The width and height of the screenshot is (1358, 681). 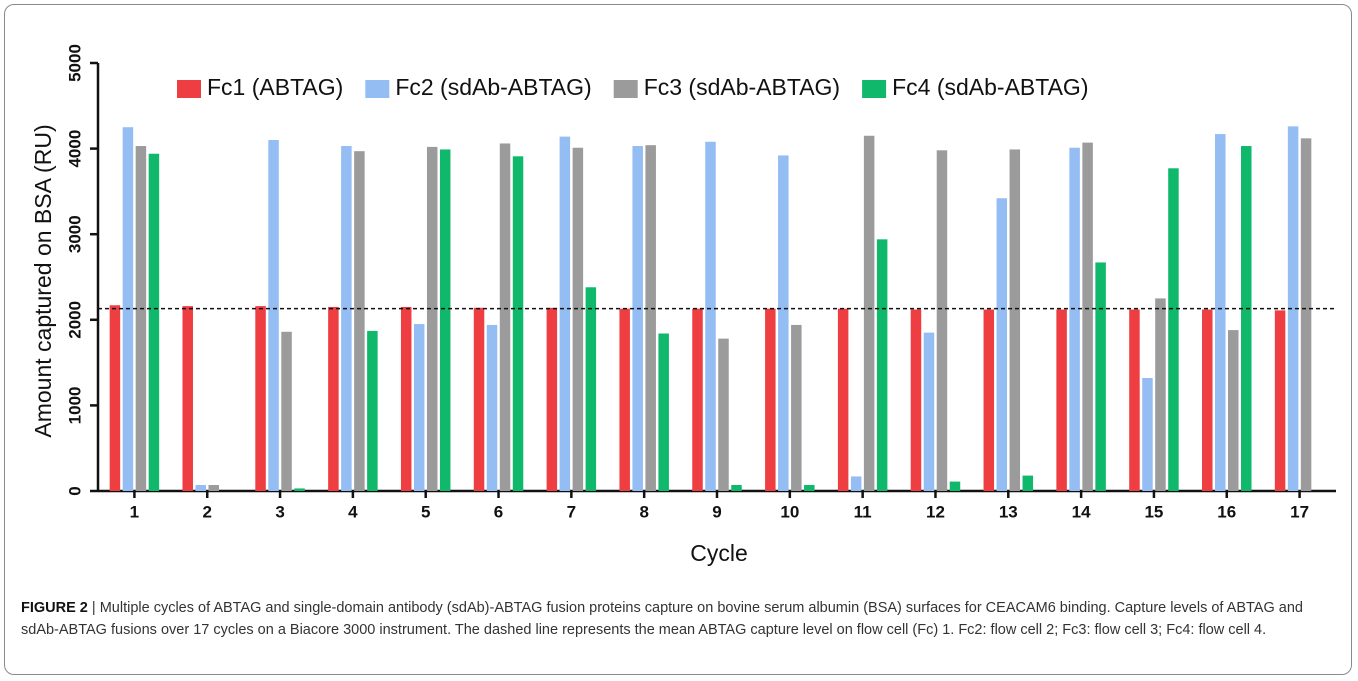 I want to click on x-tick-label: 6, so click(x=498, y=511).